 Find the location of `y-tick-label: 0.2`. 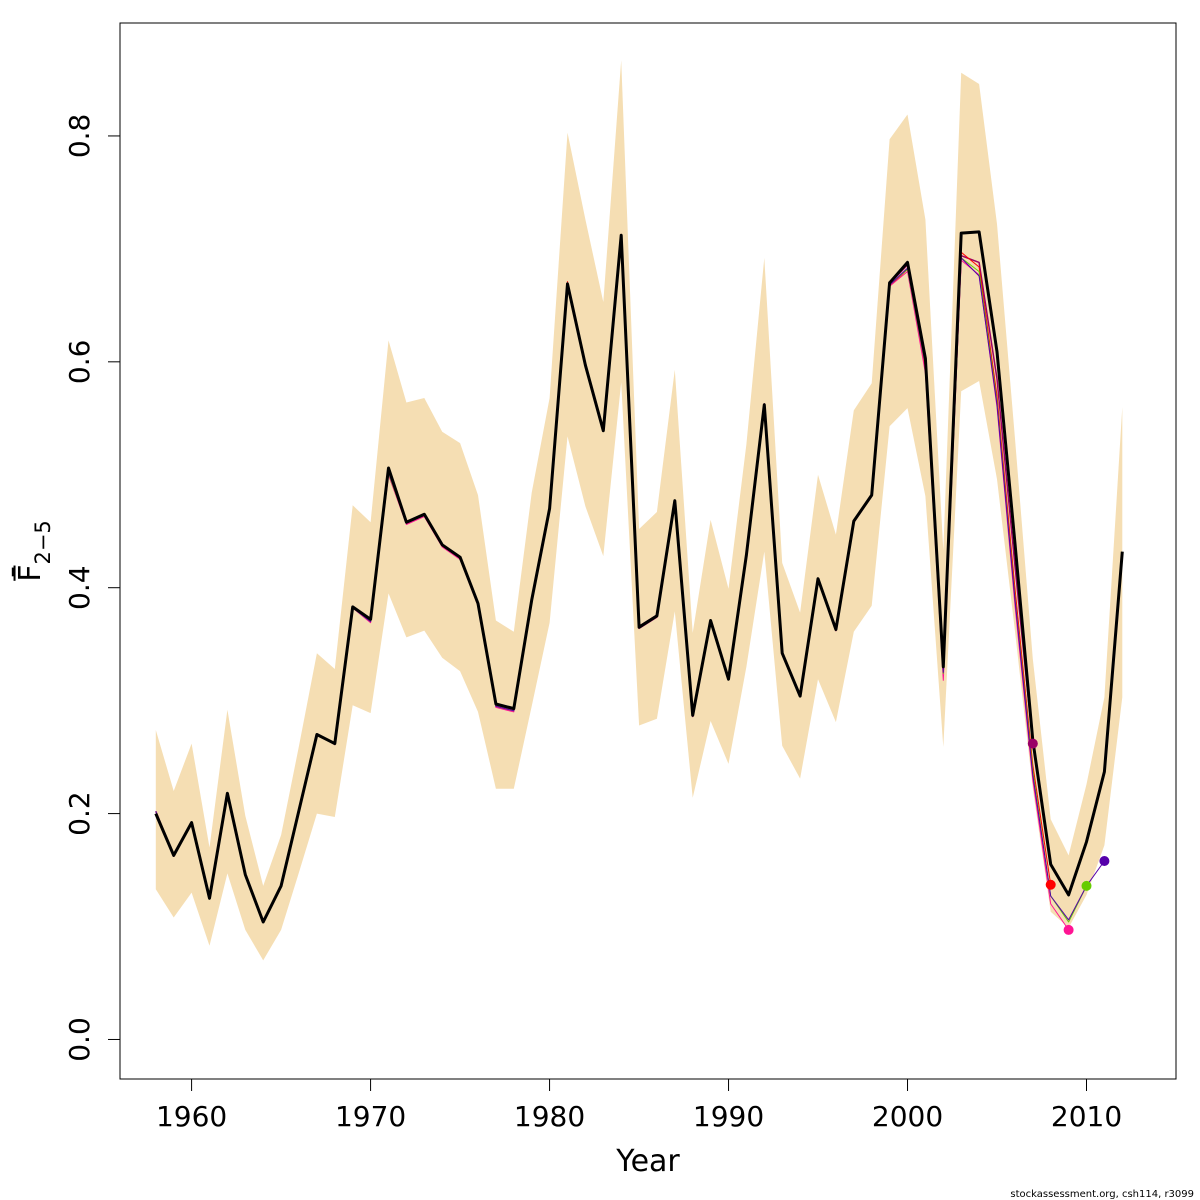

y-tick-label: 0.2 is located at coordinates (79, 813).